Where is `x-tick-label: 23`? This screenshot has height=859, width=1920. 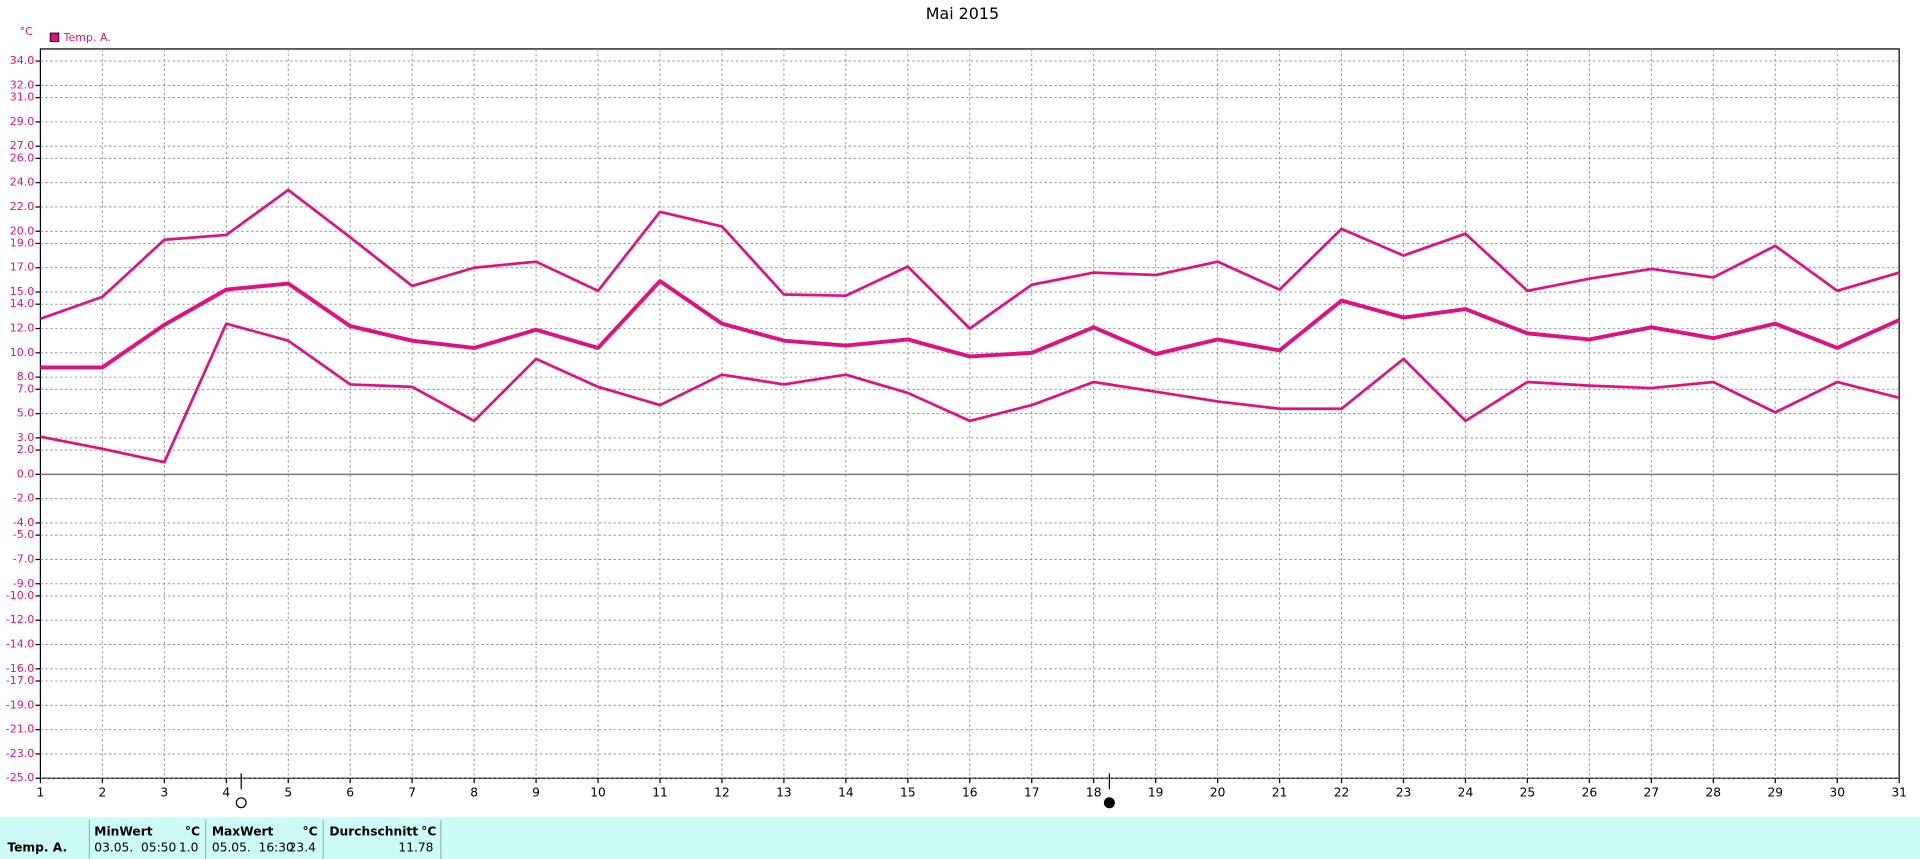
x-tick-label: 23 is located at coordinates (1404, 792).